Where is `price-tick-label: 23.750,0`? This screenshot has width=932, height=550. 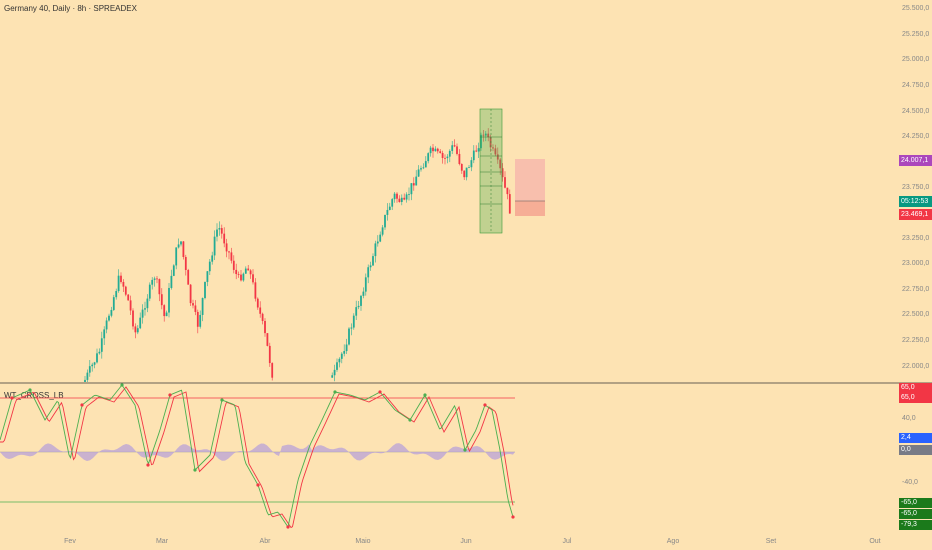
price-tick-label: 23.750,0 is located at coordinates (915, 187).